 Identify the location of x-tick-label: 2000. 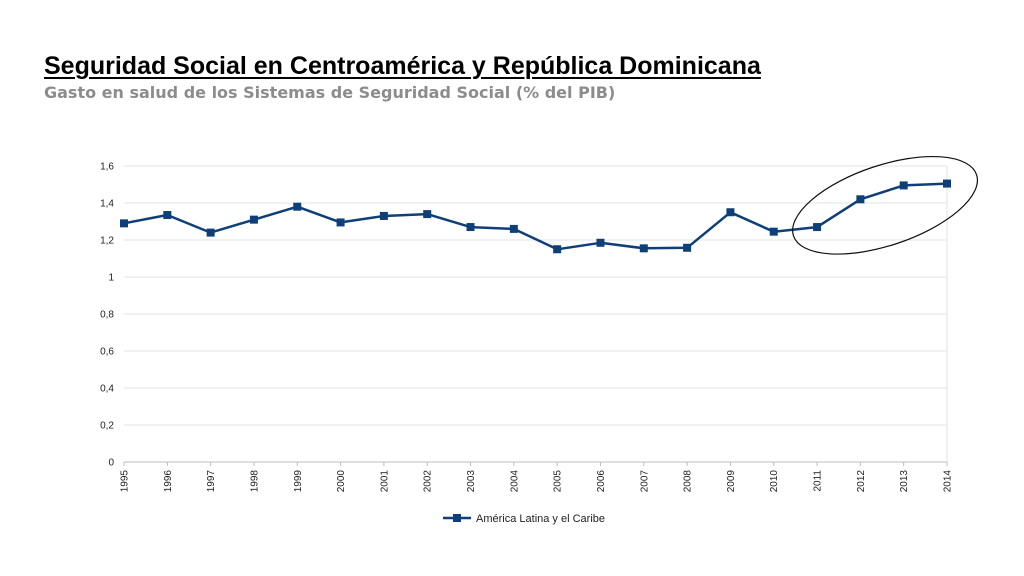
(341, 481).